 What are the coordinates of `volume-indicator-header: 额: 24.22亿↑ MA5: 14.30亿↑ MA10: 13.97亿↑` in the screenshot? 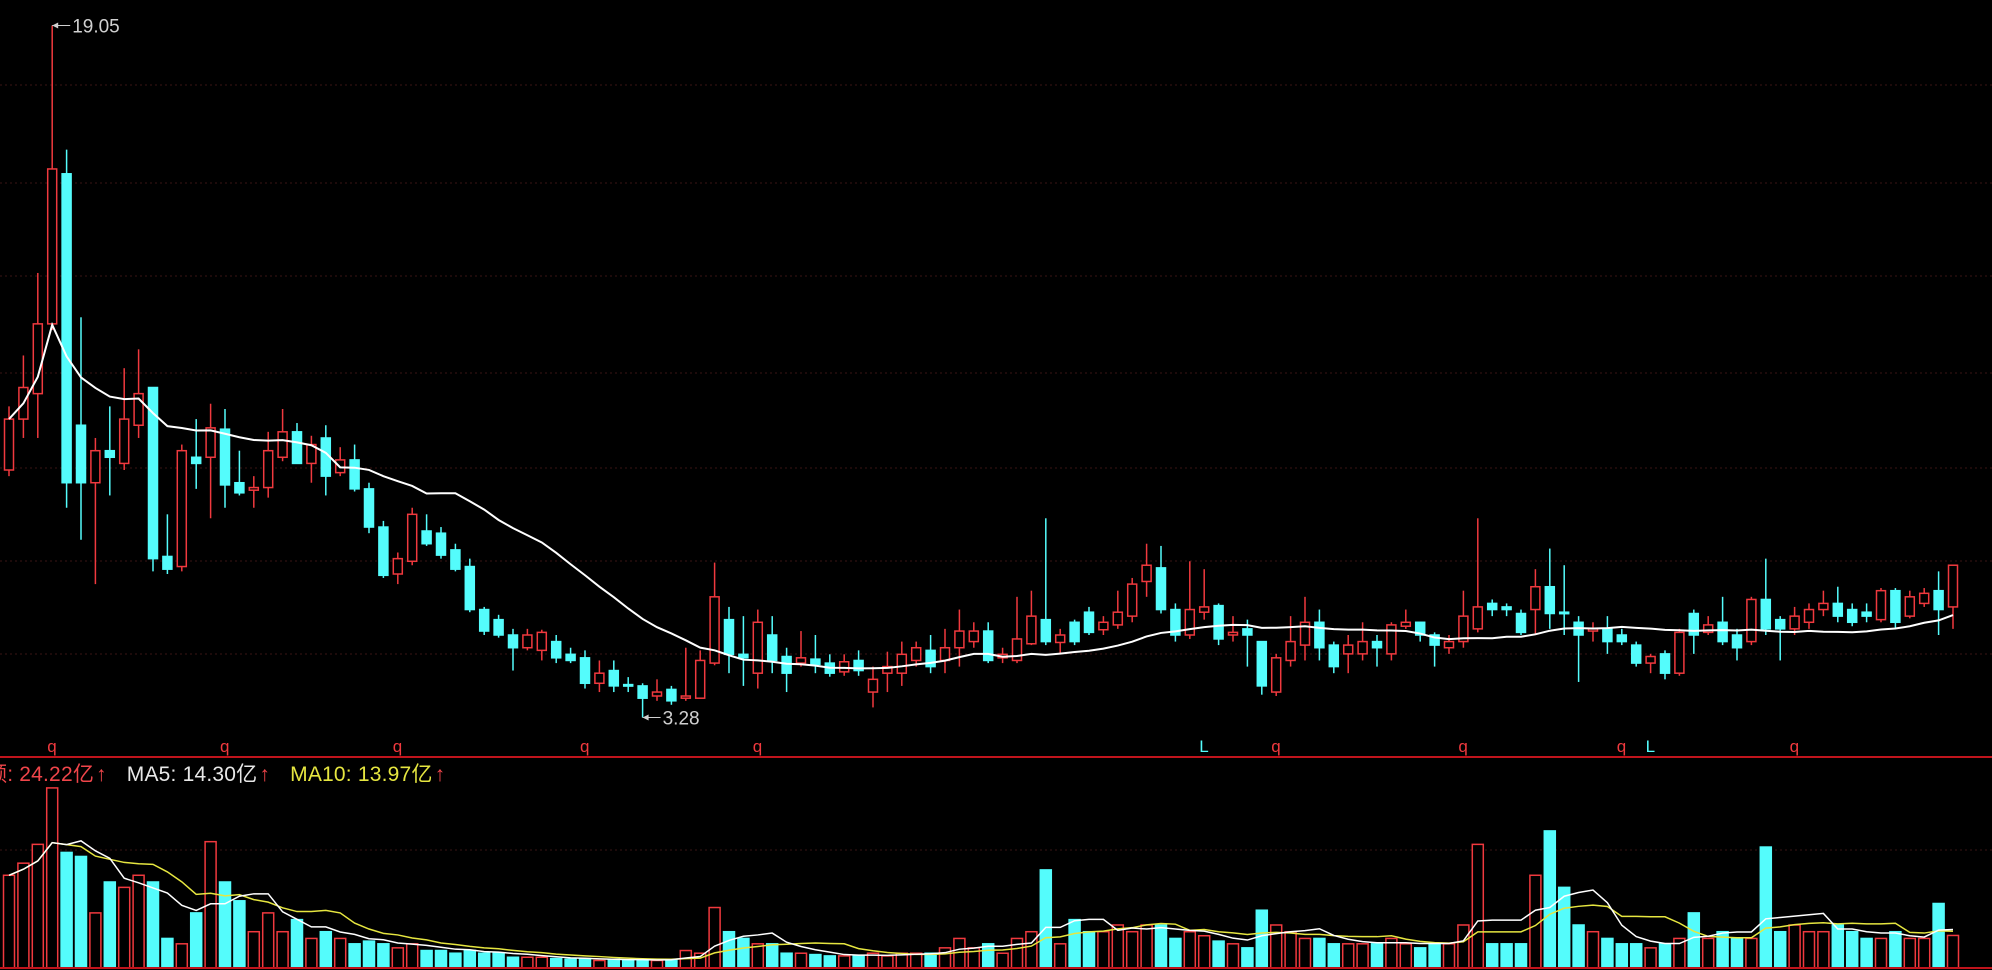 It's located at (223, 773).